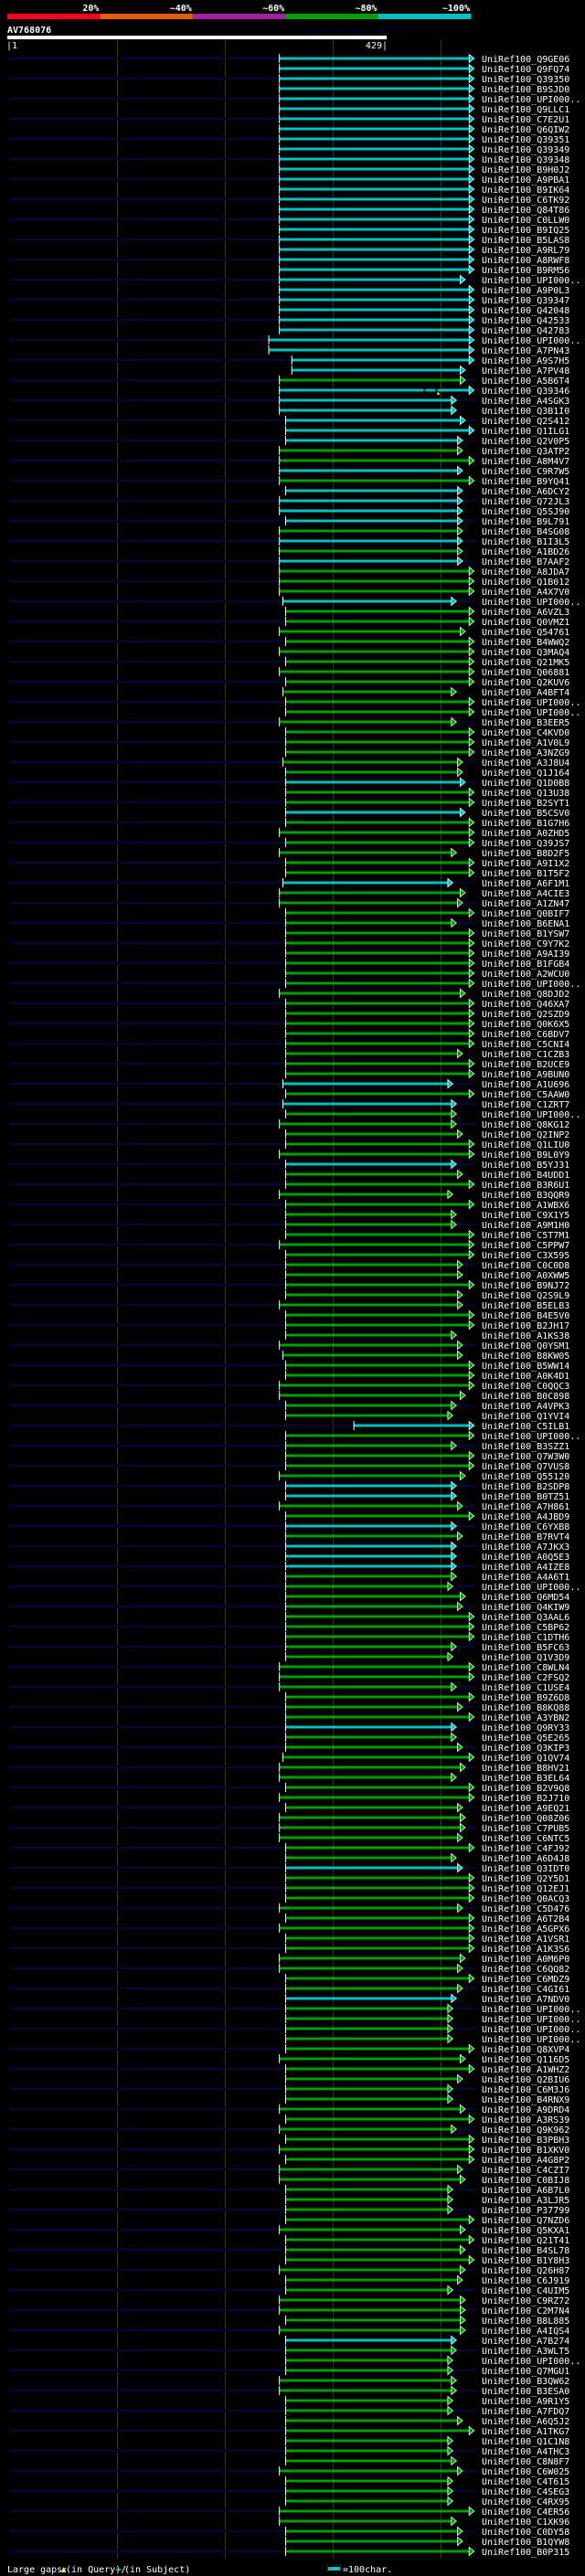 This screenshot has height=2576, width=585. What do you see at coordinates (289, 401) in the screenshot?
I see `hit-row: UniRef100_A4SGK3` at bounding box center [289, 401].